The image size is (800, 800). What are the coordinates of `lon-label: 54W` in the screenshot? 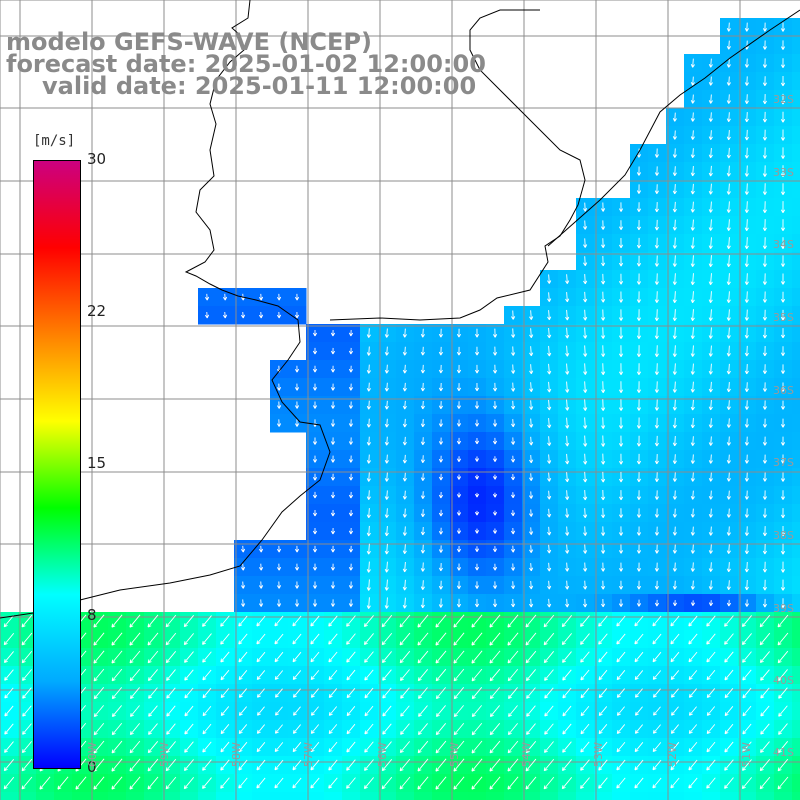 It's located at (526, 754).